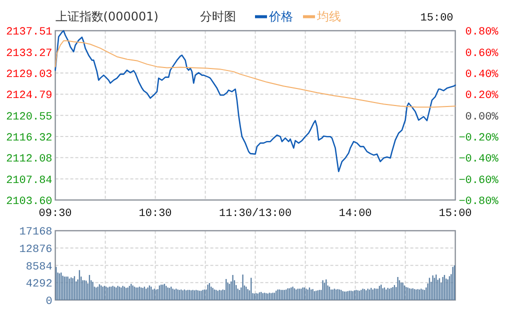  Describe the element at coordinates (482, 54) in the screenshot. I see `y2-tick-label: 0.60%` at that location.